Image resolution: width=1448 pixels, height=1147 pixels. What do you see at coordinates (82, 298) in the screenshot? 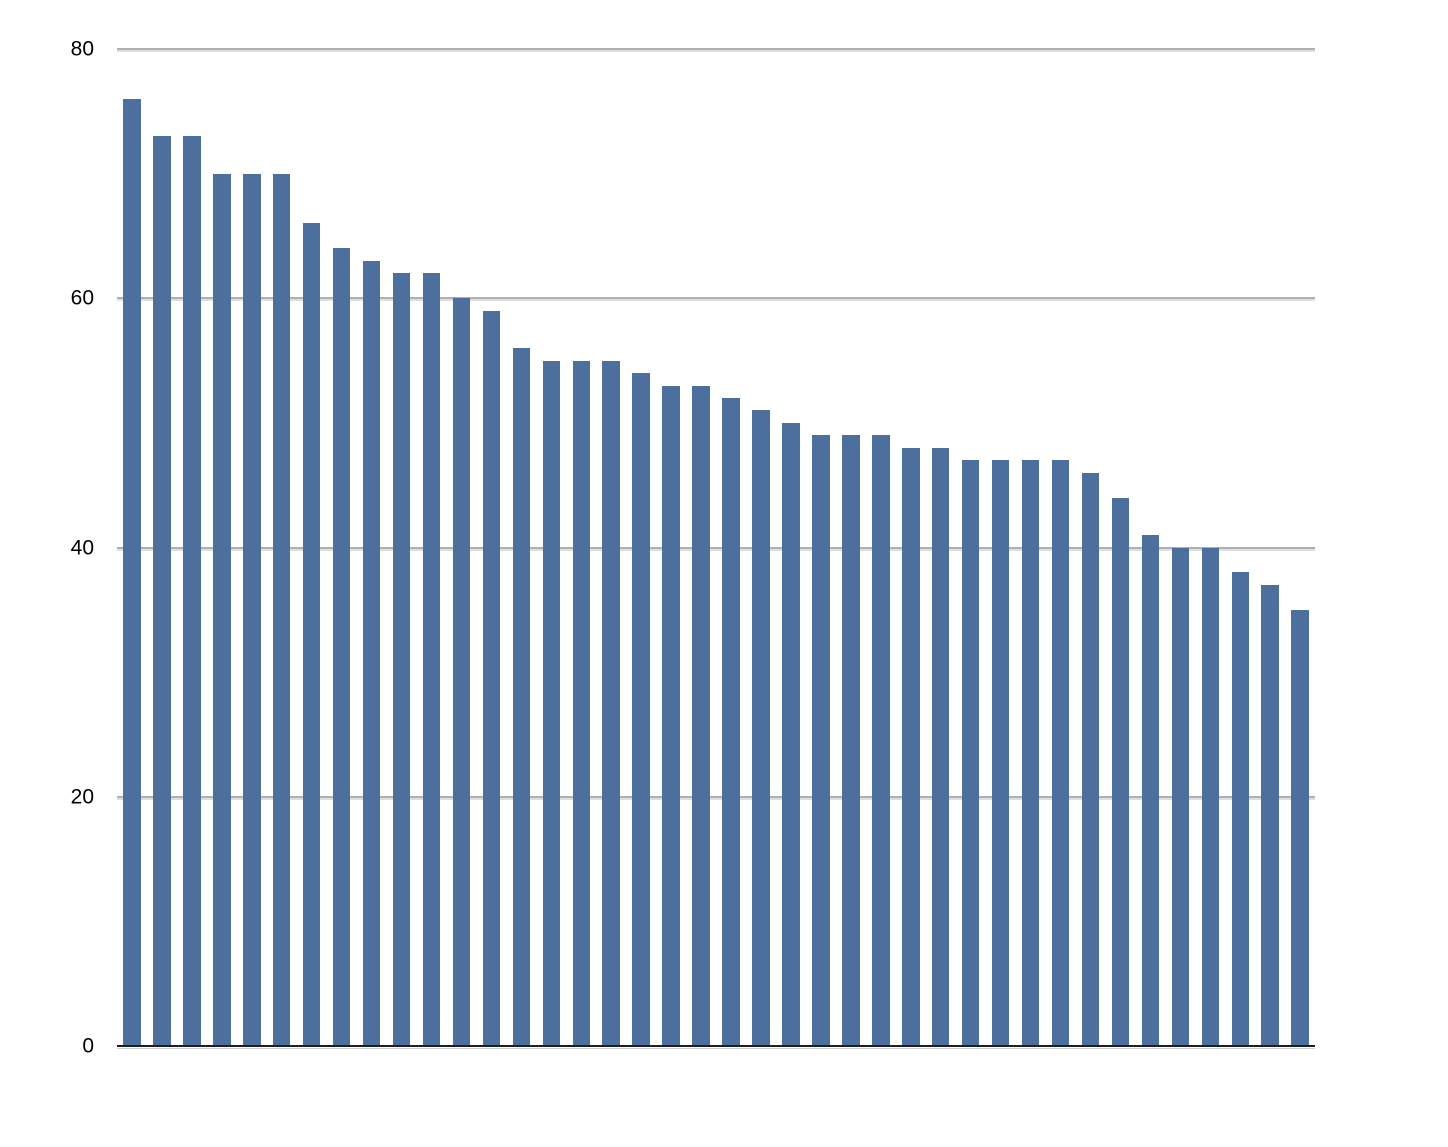
I see `y-tick-label: 60` at bounding box center [82, 298].